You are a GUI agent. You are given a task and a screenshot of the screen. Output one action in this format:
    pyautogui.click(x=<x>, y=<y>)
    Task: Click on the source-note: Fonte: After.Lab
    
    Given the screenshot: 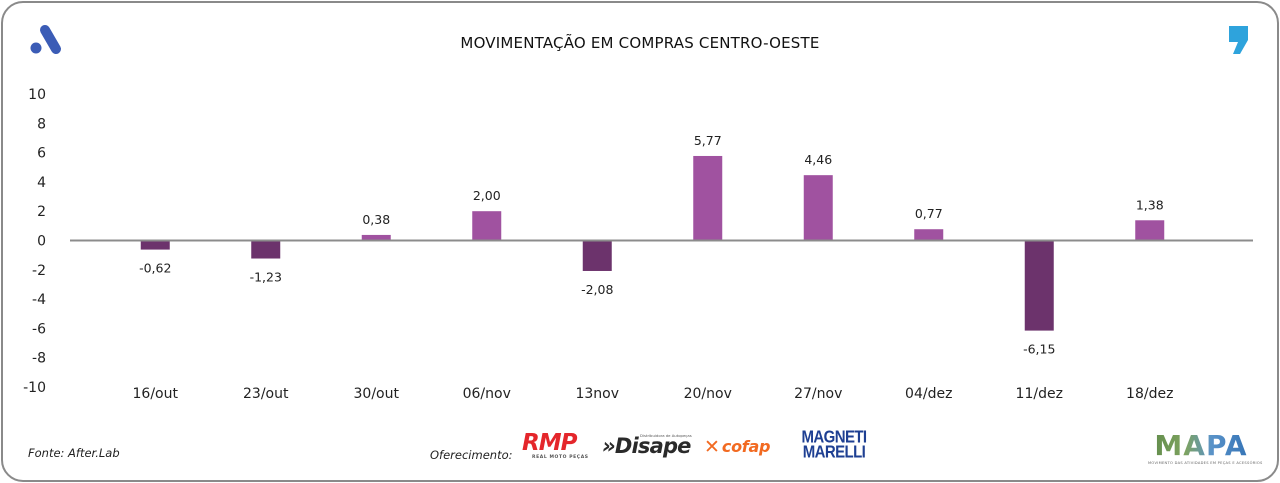 What is the action you would take?
    pyautogui.click(x=74, y=453)
    